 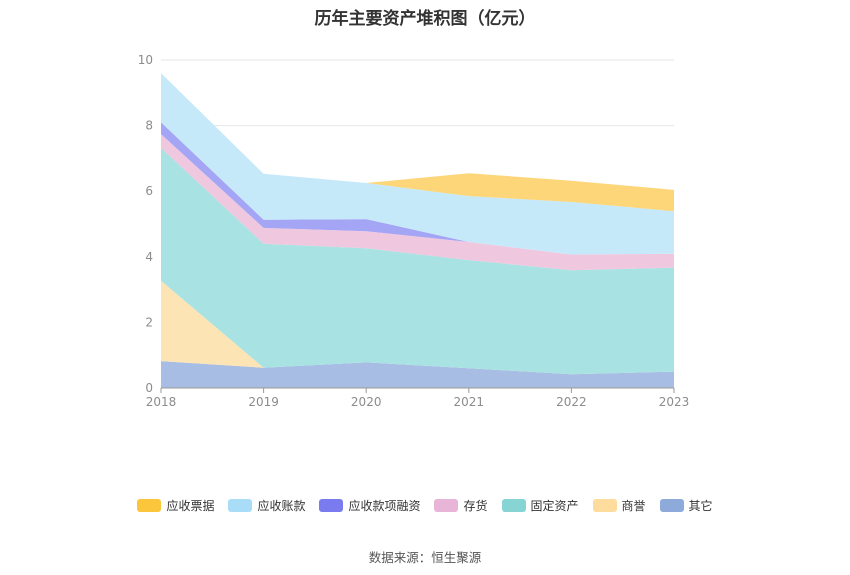 What do you see at coordinates (674, 402) in the screenshot?
I see `x-tick-label: 2023` at bounding box center [674, 402].